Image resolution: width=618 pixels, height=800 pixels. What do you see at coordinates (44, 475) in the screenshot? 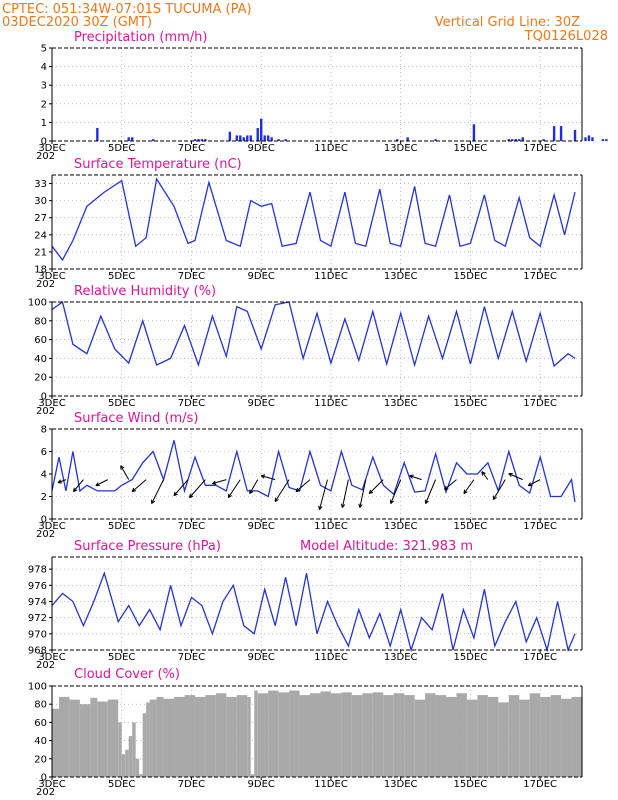
I see `y-tick-label: 4` at bounding box center [44, 475].